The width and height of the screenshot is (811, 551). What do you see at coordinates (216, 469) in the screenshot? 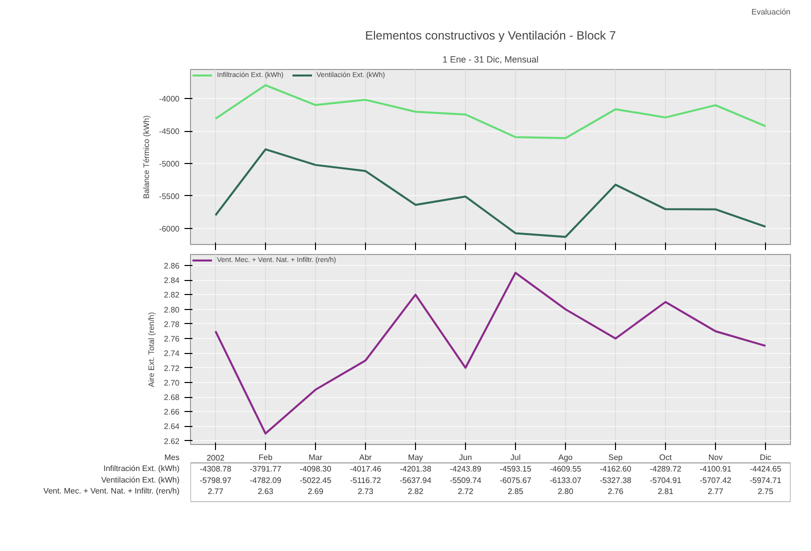
I see `data-label: -4308.78` at bounding box center [216, 469].